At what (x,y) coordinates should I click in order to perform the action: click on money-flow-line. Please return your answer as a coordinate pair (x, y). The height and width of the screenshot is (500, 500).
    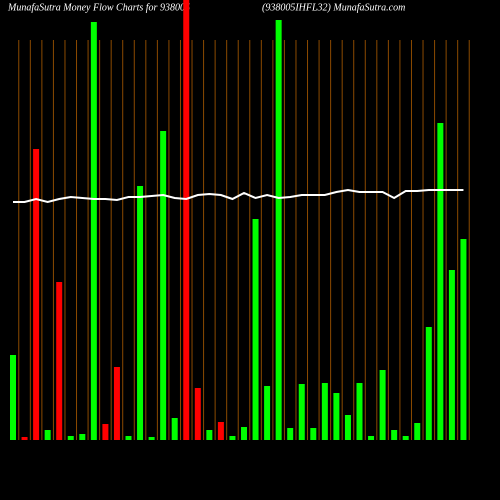
    Looking at the image, I should click on (238, 196).